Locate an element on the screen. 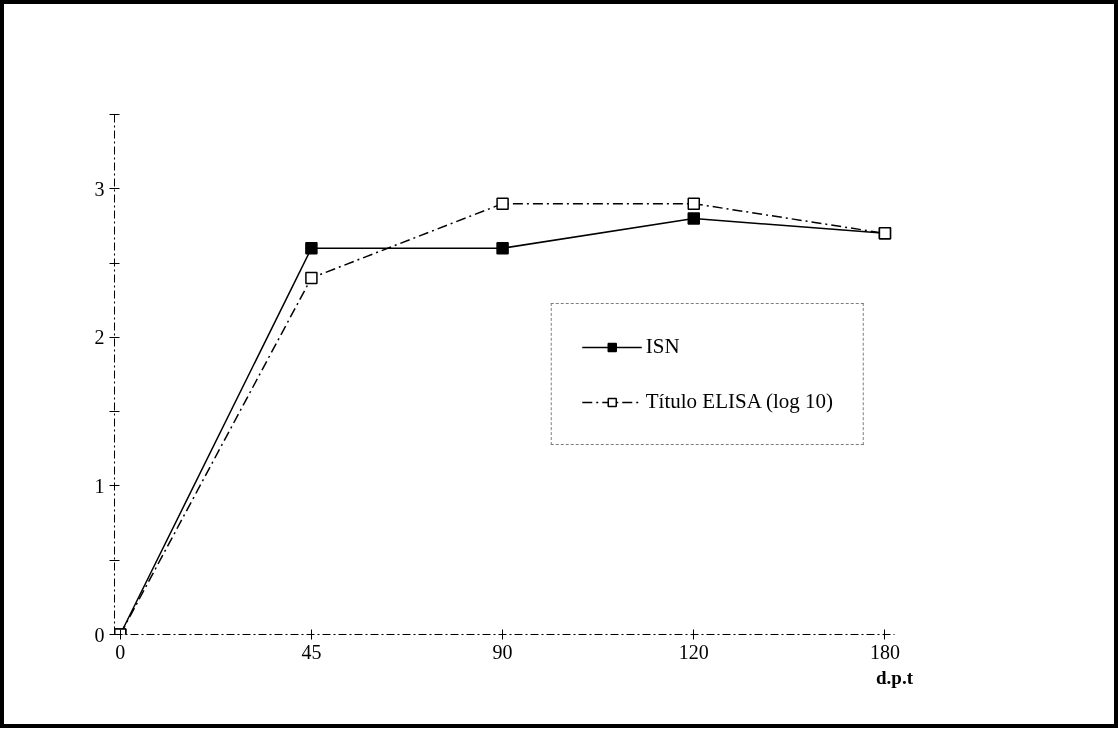 The image size is (1119, 729). x-tick-label: 120 is located at coordinates (693, 651).